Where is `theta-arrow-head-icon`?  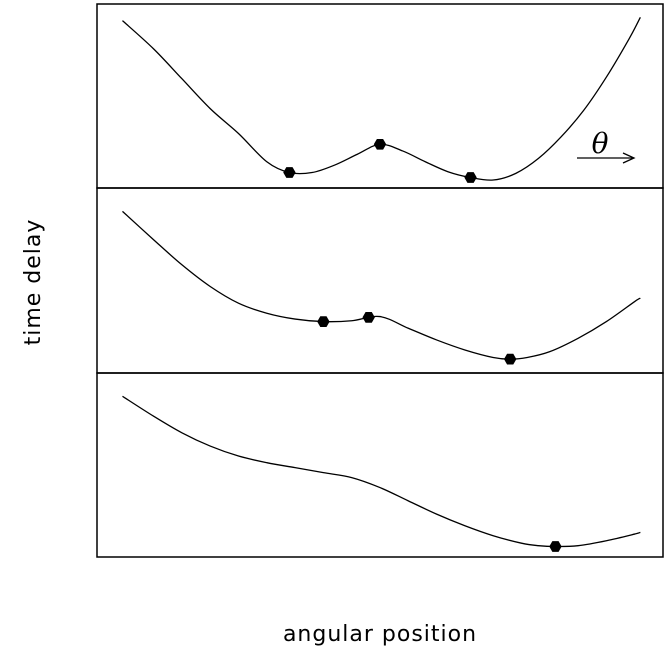 theta-arrow-head-icon is located at coordinates (629, 158).